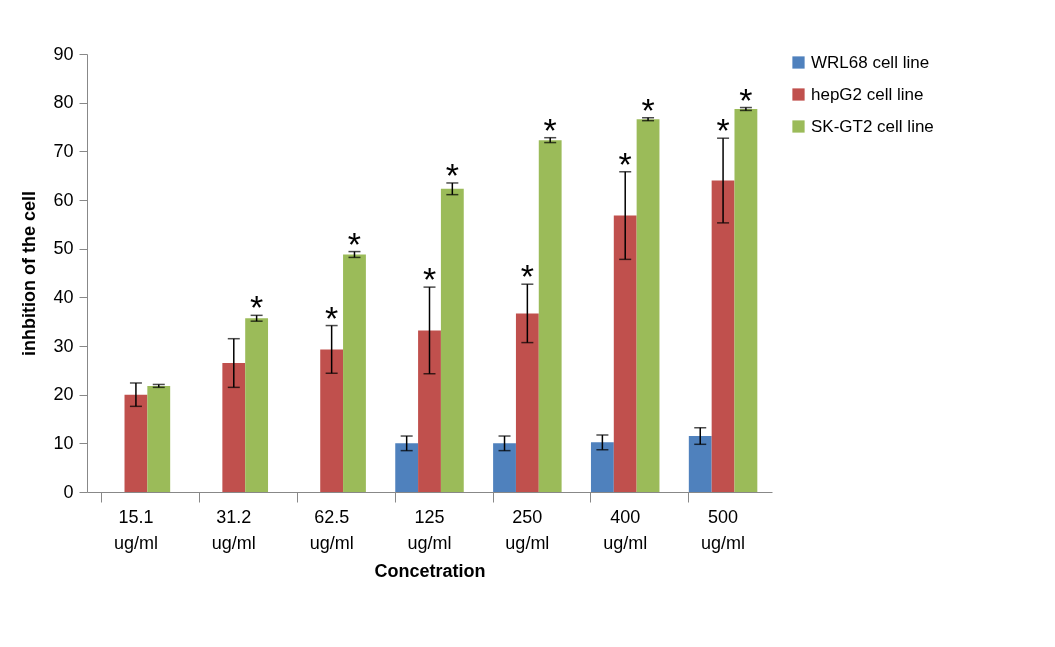 The width and height of the screenshot is (1055, 647). Describe the element at coordinates (63, 199) in the screenshot. I see `y-tick-label: 60` at that location.